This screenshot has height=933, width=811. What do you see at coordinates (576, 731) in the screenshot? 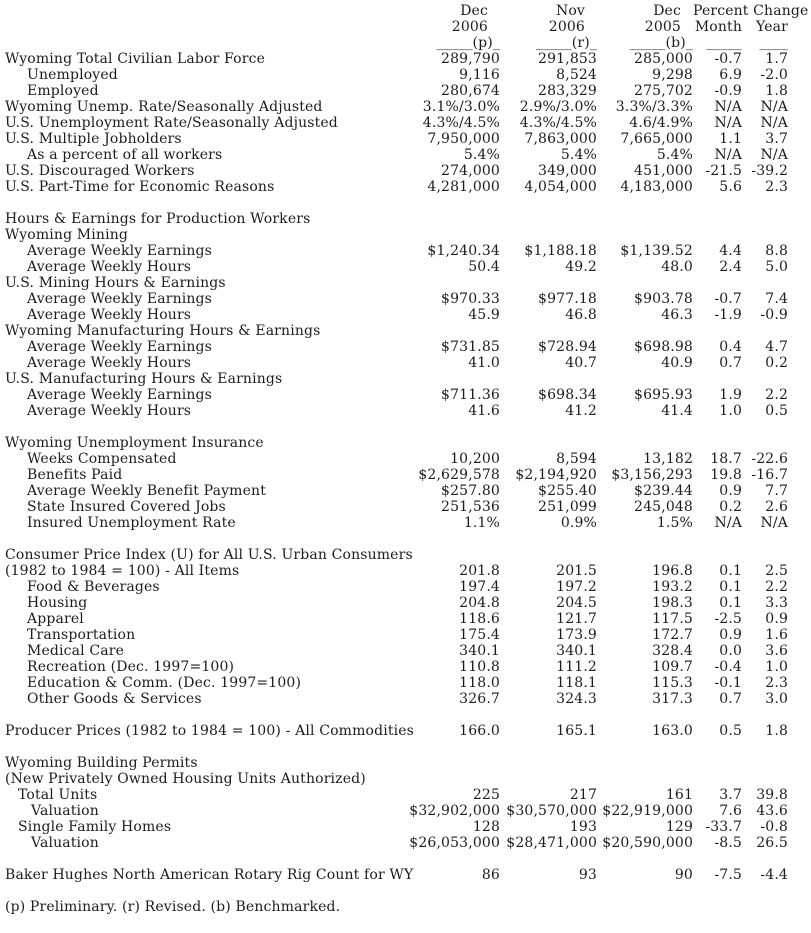
I see `value-nov-2006: 165.1` at bounding box center [576, 731].